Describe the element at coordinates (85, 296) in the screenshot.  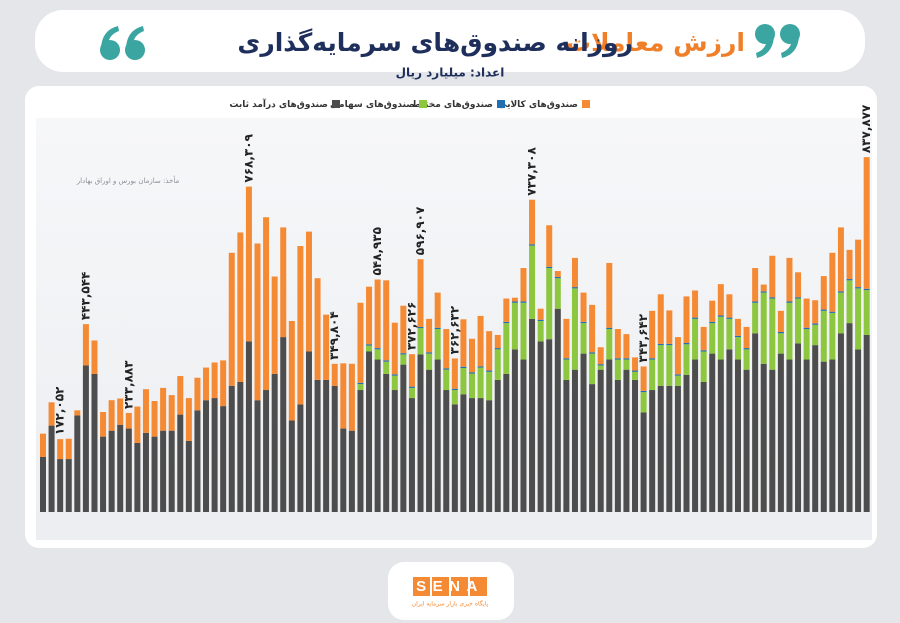
I see `total-label: ۴۴۳,۵۴۴` at that location.